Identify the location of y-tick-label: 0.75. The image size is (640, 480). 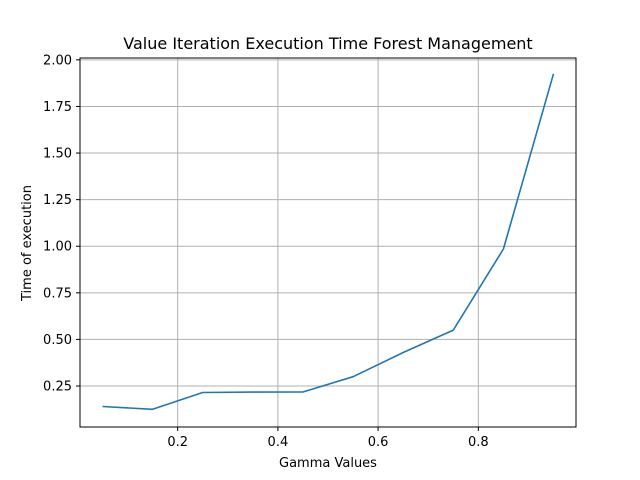
(57, 293).